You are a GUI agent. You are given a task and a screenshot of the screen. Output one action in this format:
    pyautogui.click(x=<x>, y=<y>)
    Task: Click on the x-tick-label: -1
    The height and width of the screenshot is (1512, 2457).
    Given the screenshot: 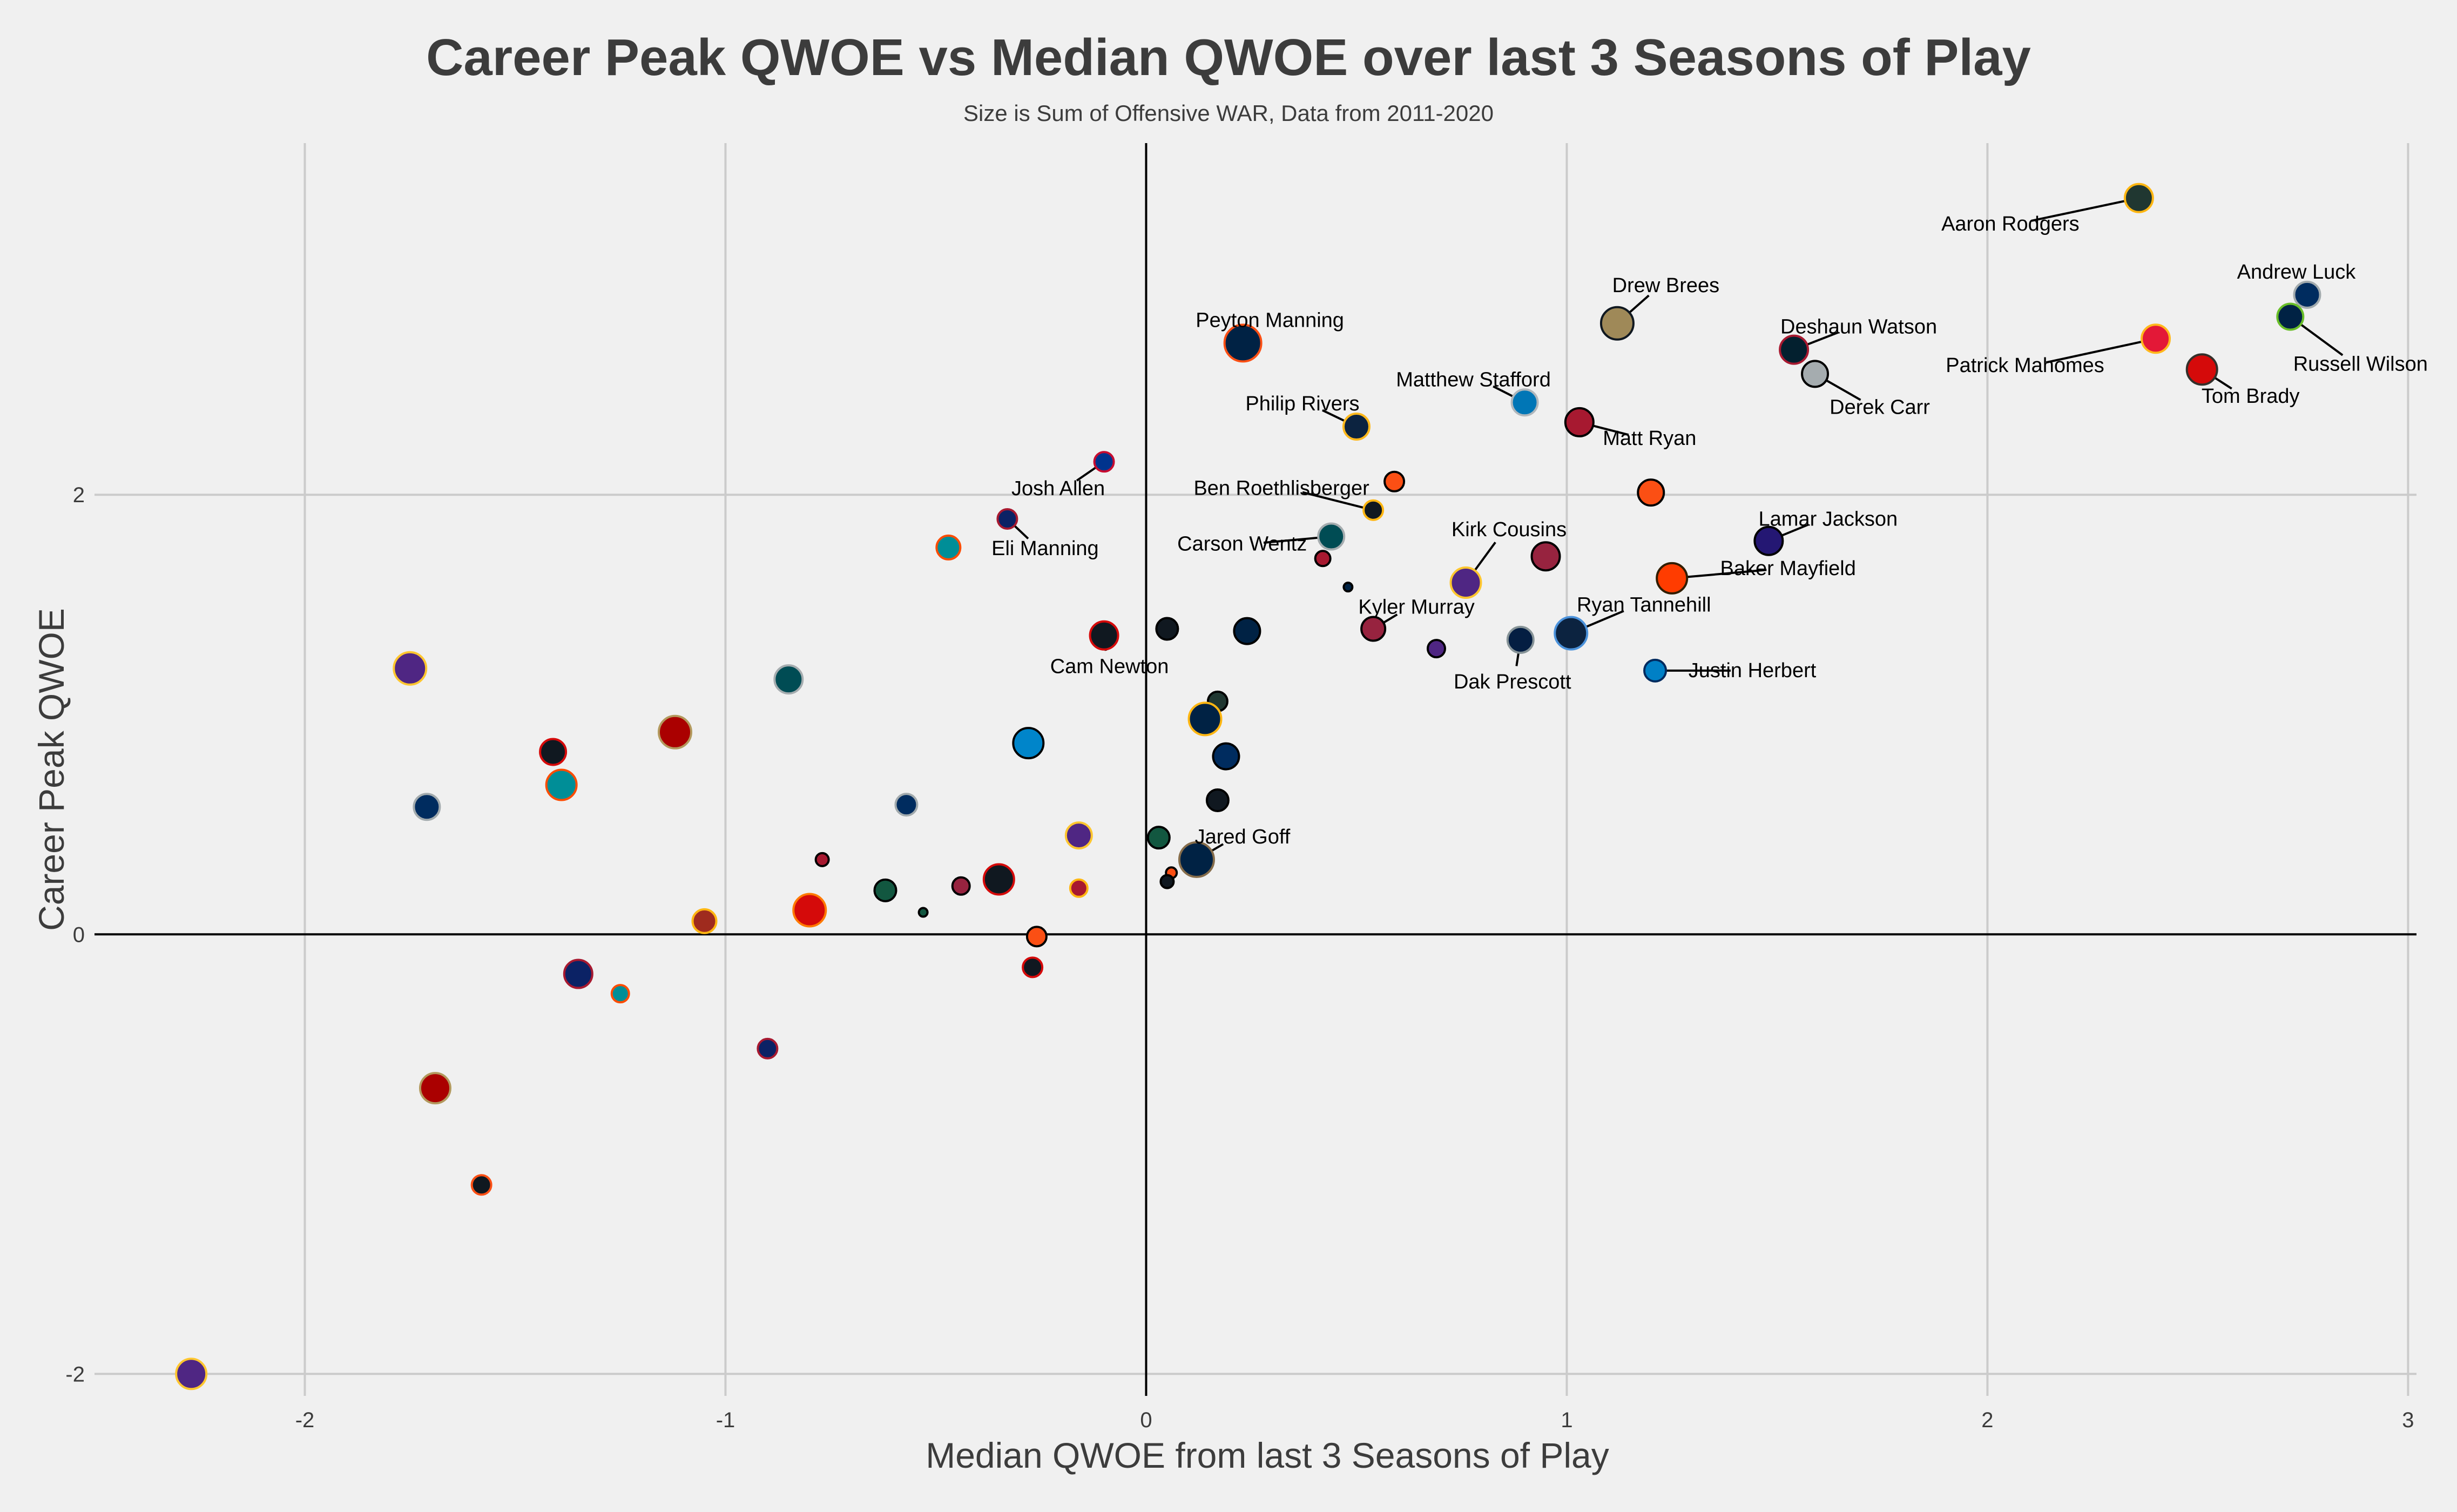 What is the action you would take?
    pyautogui.click(x=725, y=1420)
    